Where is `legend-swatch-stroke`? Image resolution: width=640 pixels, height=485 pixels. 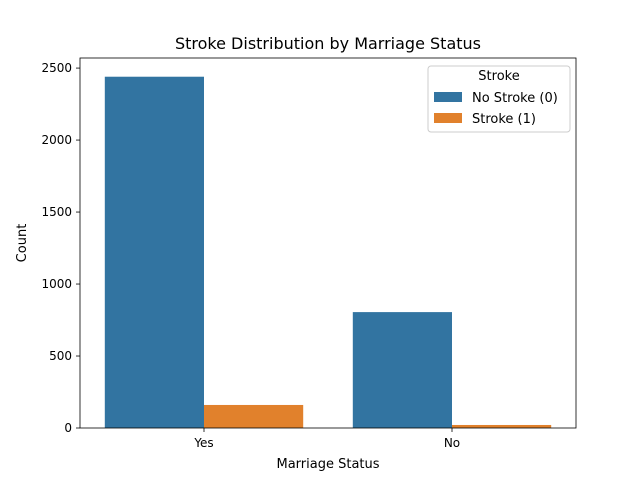
legend-swatch-stroke is located at coordinates (448, 118).